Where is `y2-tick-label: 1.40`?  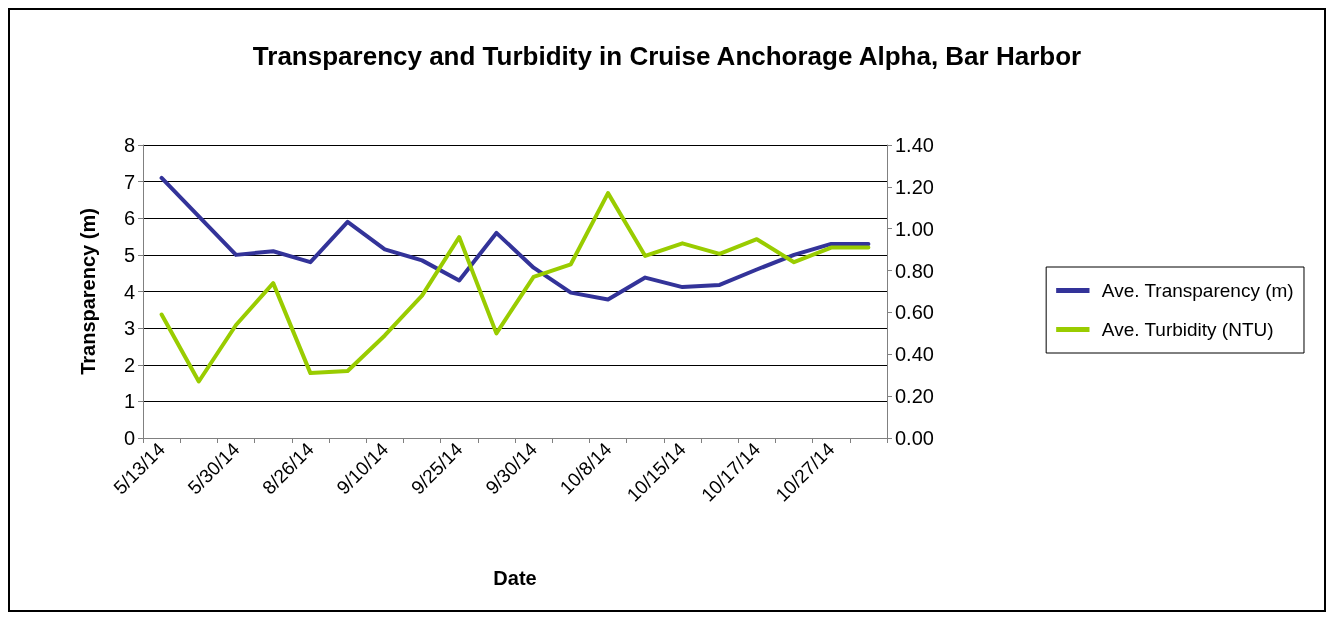 y2-tick-label: 1.40 is located at coordinates (914, 145).